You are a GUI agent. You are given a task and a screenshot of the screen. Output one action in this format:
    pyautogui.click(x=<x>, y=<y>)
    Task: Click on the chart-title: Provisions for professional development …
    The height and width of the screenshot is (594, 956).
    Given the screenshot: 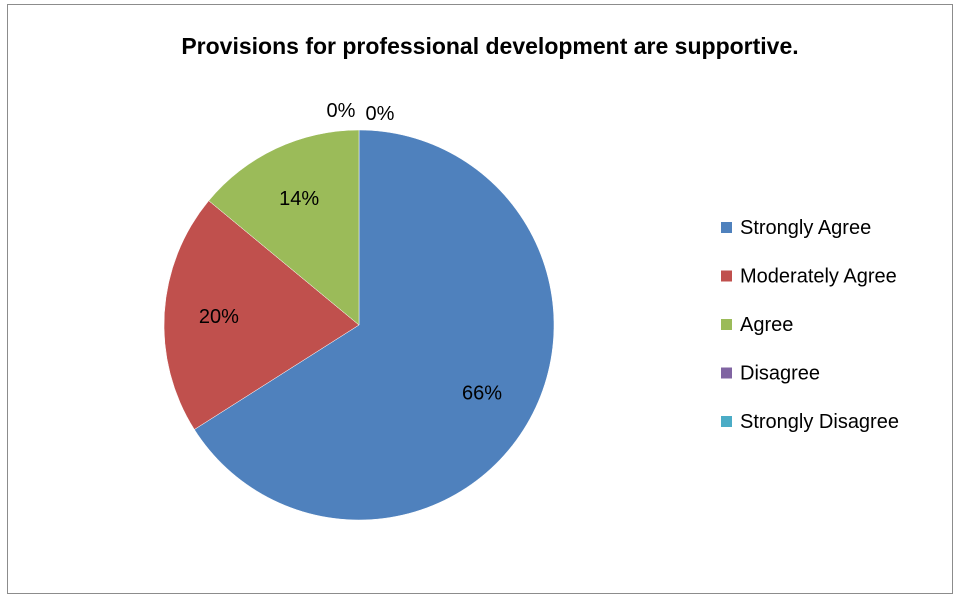 What is the action you would take?
    pyautogui.click(x=489, y=46)
    